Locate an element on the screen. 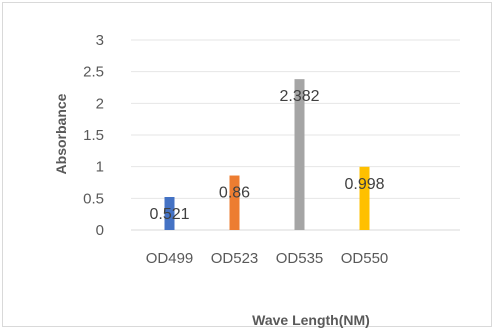 This screenshot has width=496, height=331. bar-od535 is located at coordinates (299, 154).